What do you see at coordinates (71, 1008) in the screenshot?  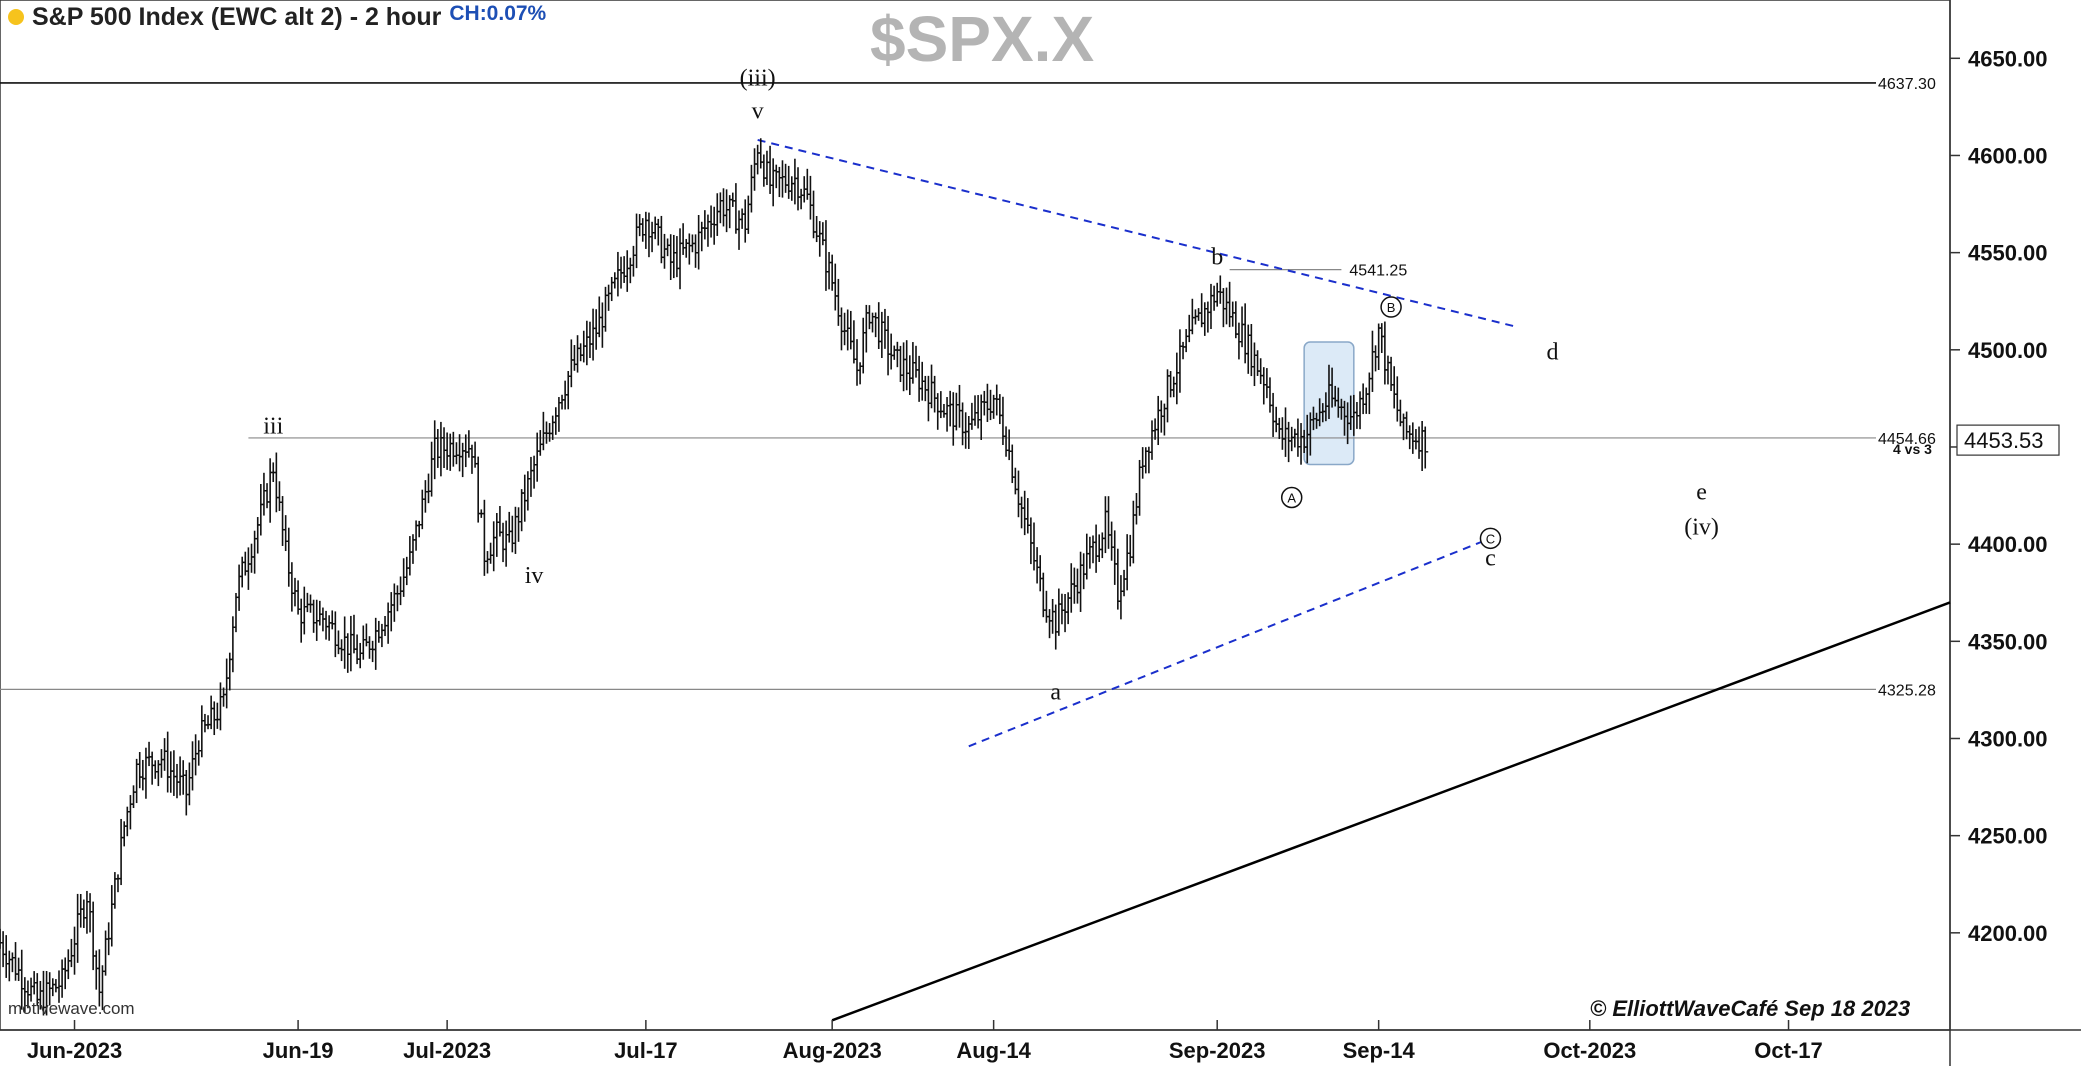 I see `source-label: motivewave.com` at bounding box center [71, 1008].